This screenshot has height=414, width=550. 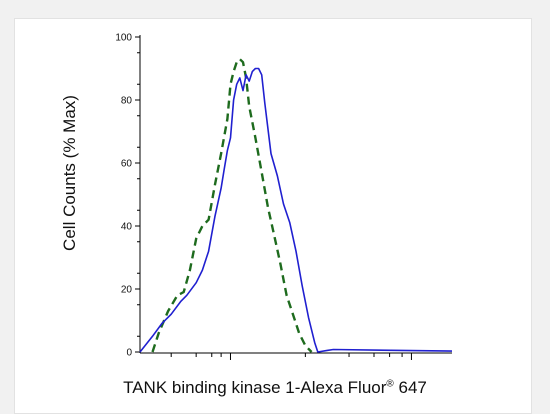 What do you see at coordinates (127, 227) in the screenshot?
I see `y-tick-label: 40` at bounding box center [127, 227].